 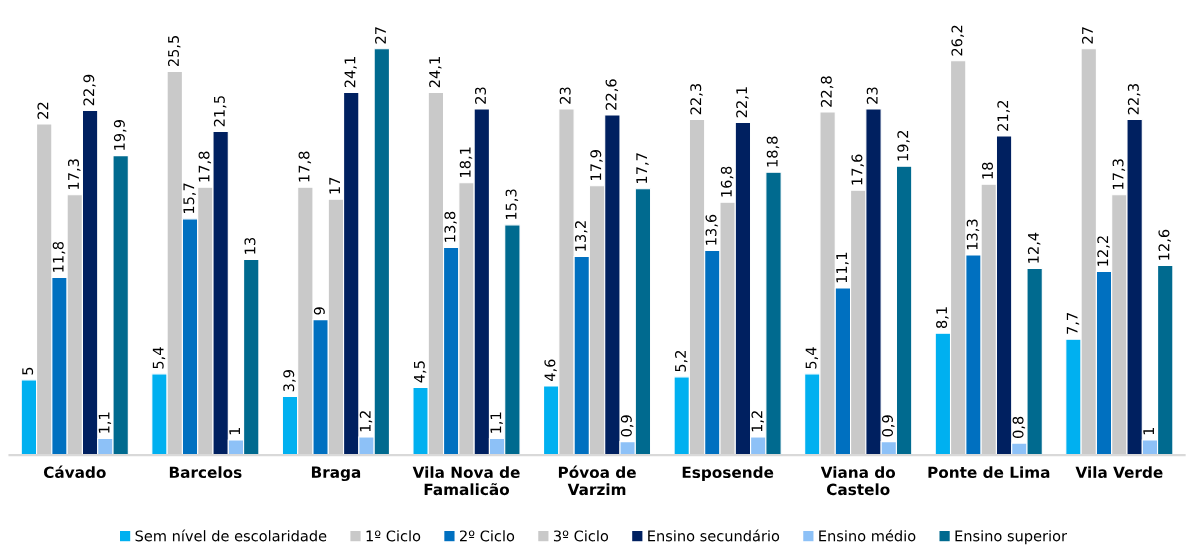 What do you see at coordinates (827, 91) in the screenshot?
I see `data-label: 22,8` at bounding box center [827, 91].